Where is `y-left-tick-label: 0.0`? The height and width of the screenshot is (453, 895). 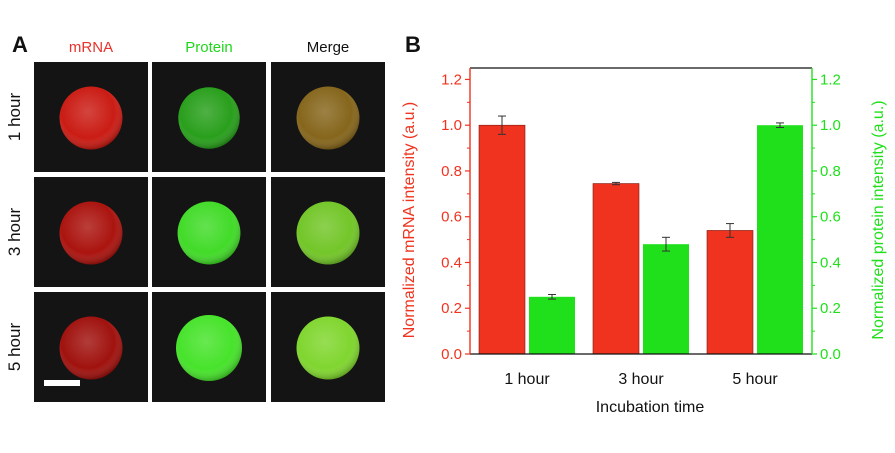
y-left-tick-label: 0.0 is located at coordinates (451, 354).